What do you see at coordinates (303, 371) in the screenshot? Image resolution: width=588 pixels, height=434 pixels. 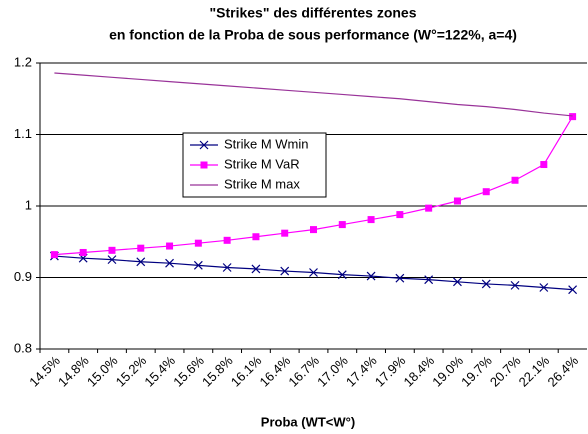 I see `x-tick-label: 16.7%` at bounding box center [303, 371].